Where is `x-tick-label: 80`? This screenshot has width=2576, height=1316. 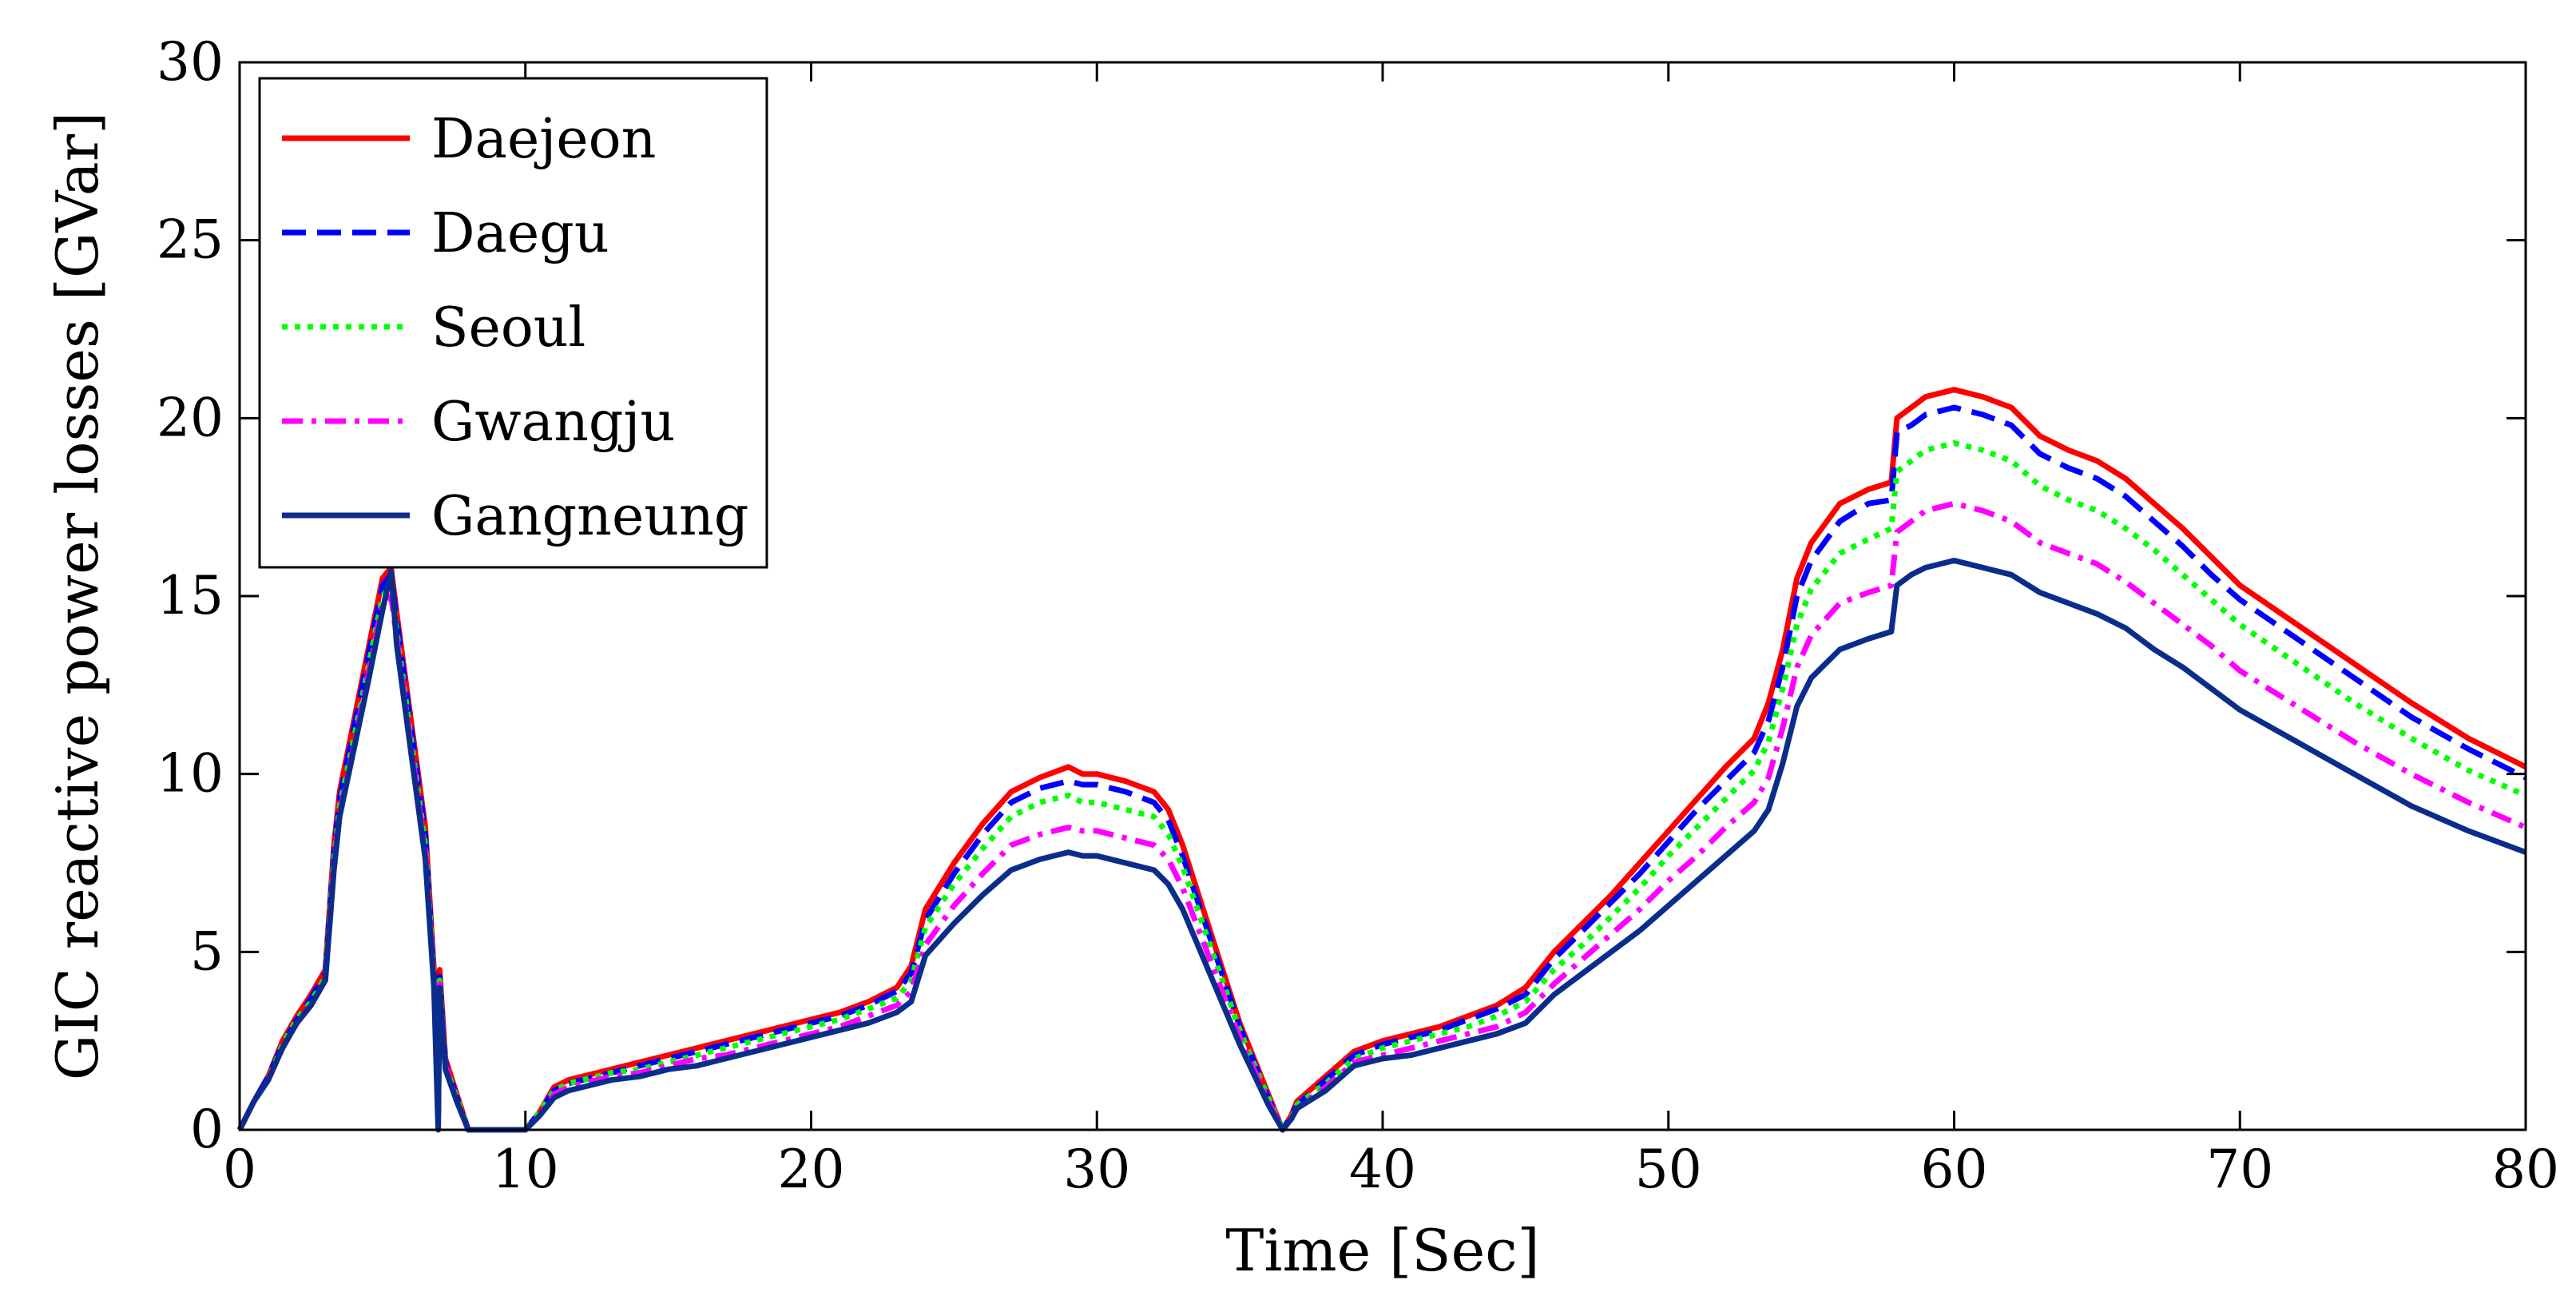 x-tick-label: 80 is located at coordinates (2525, 1169).